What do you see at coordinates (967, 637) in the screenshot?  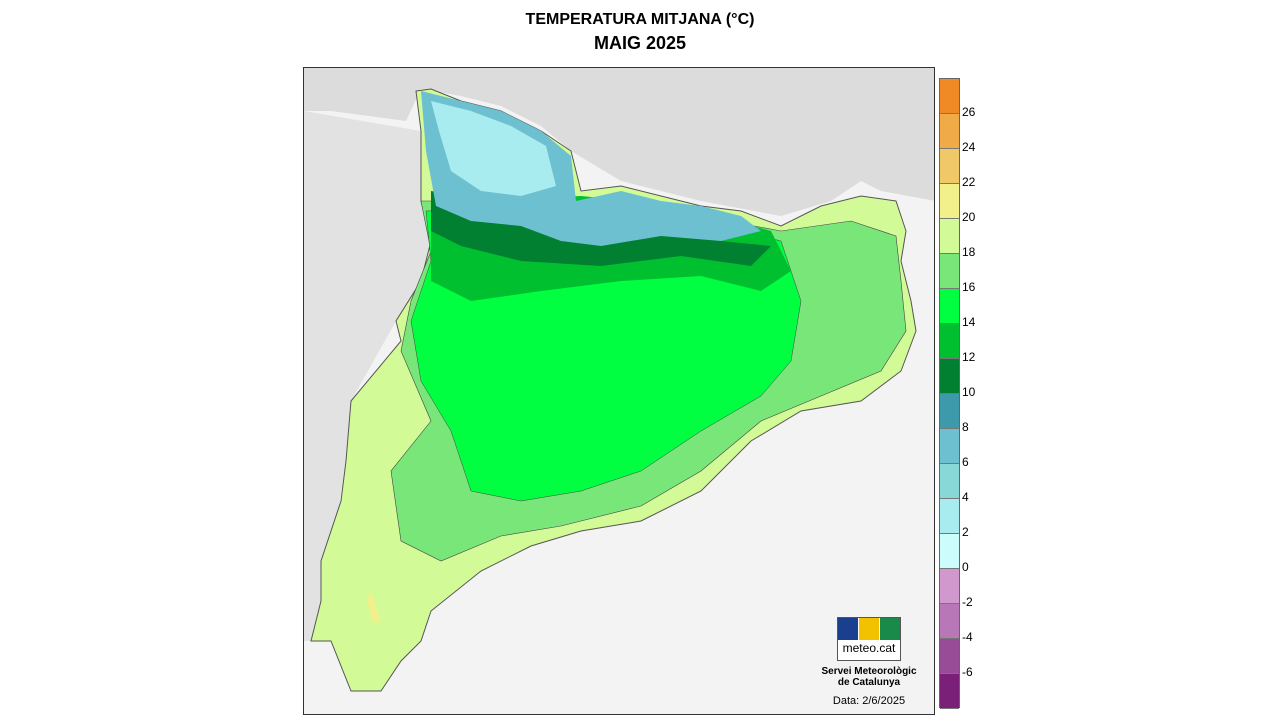 I see `legend-label: -4` at bounding box center [967, 637].